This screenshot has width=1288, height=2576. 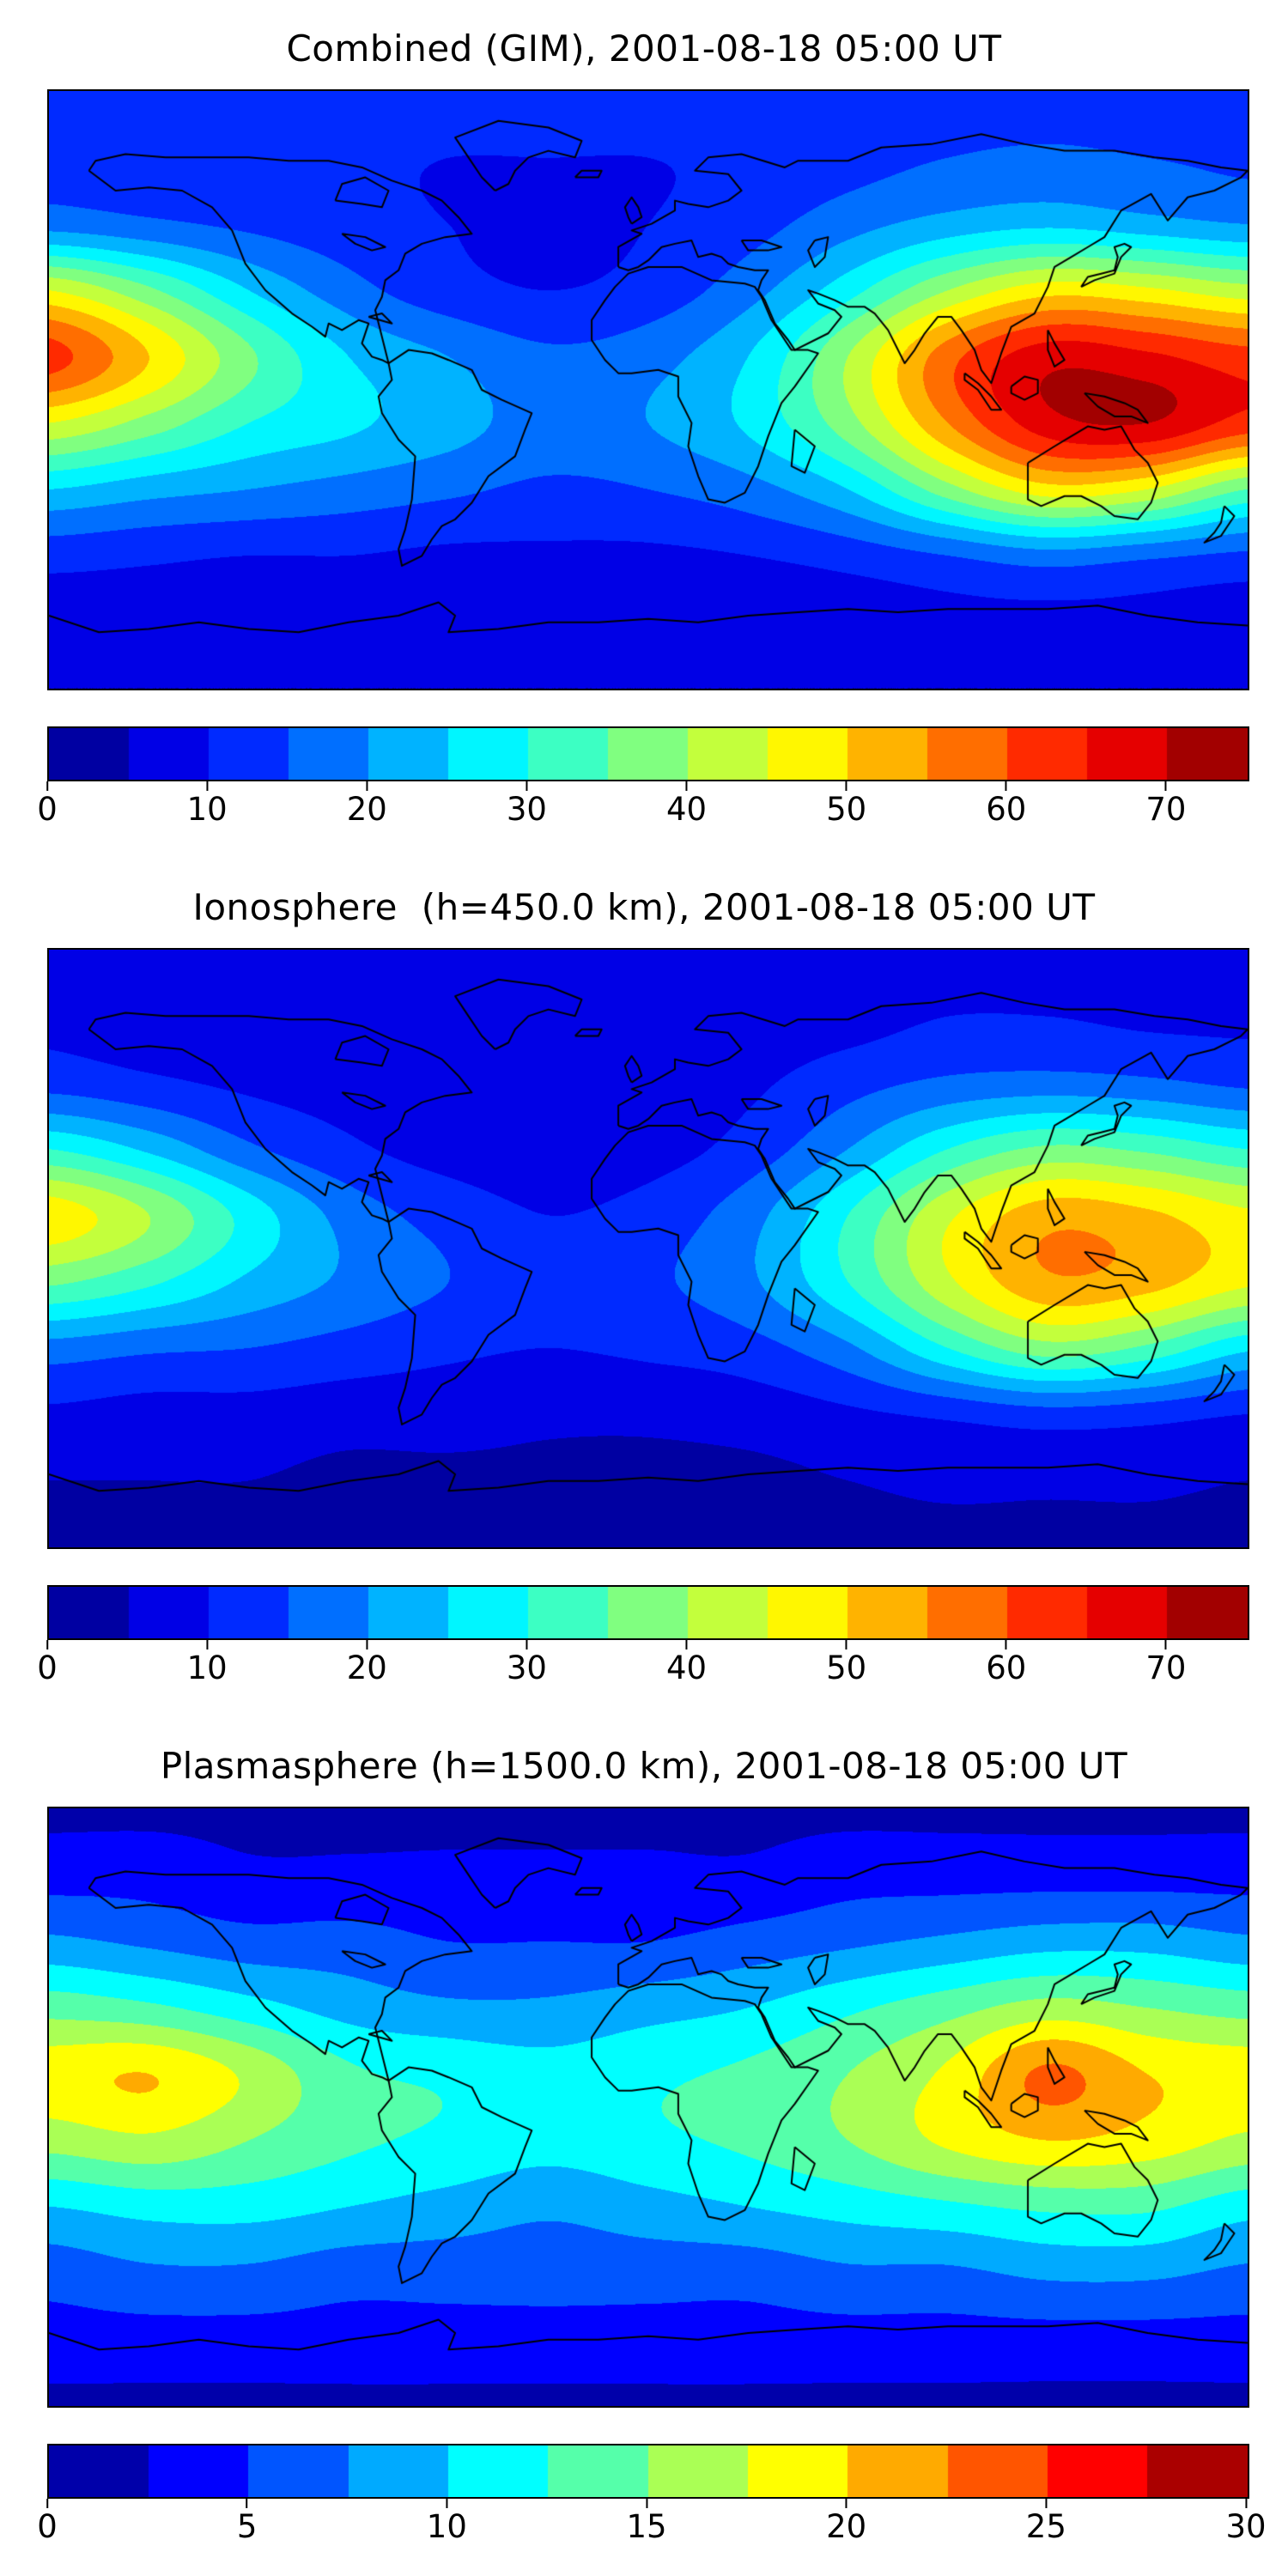 I want to click on colorbar-tick: 25, so click(x=1046, y=2521).